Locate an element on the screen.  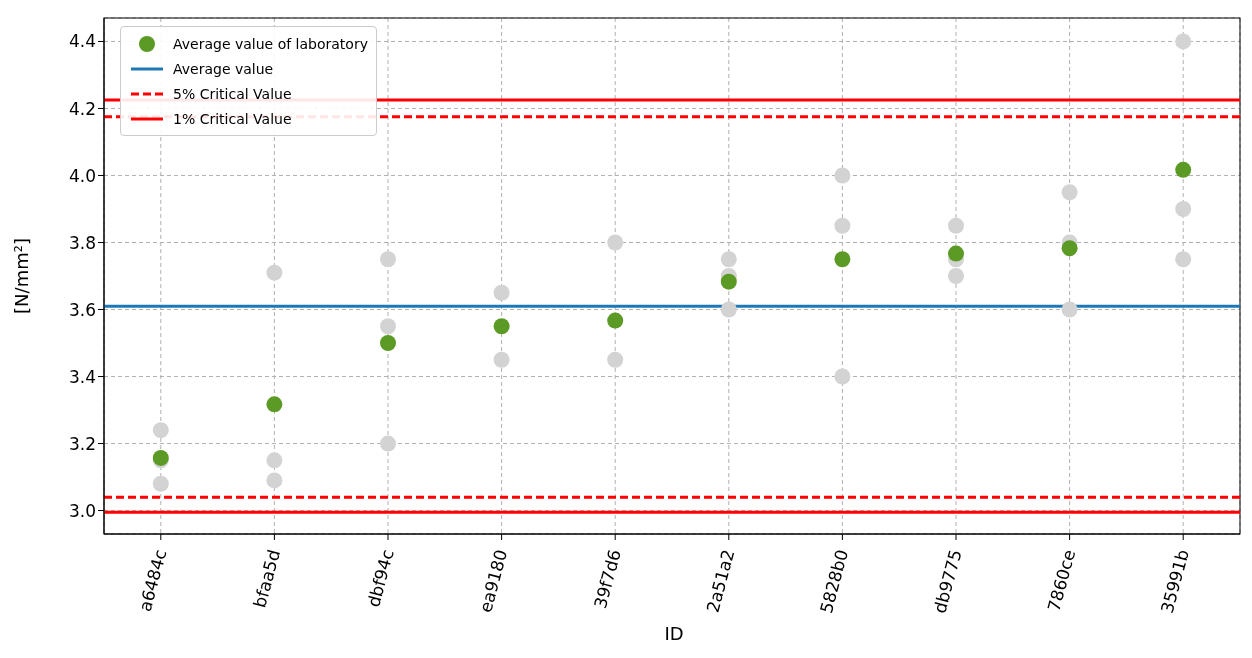
x-tick-label: 35991b is located at coordinates (1174, 581).